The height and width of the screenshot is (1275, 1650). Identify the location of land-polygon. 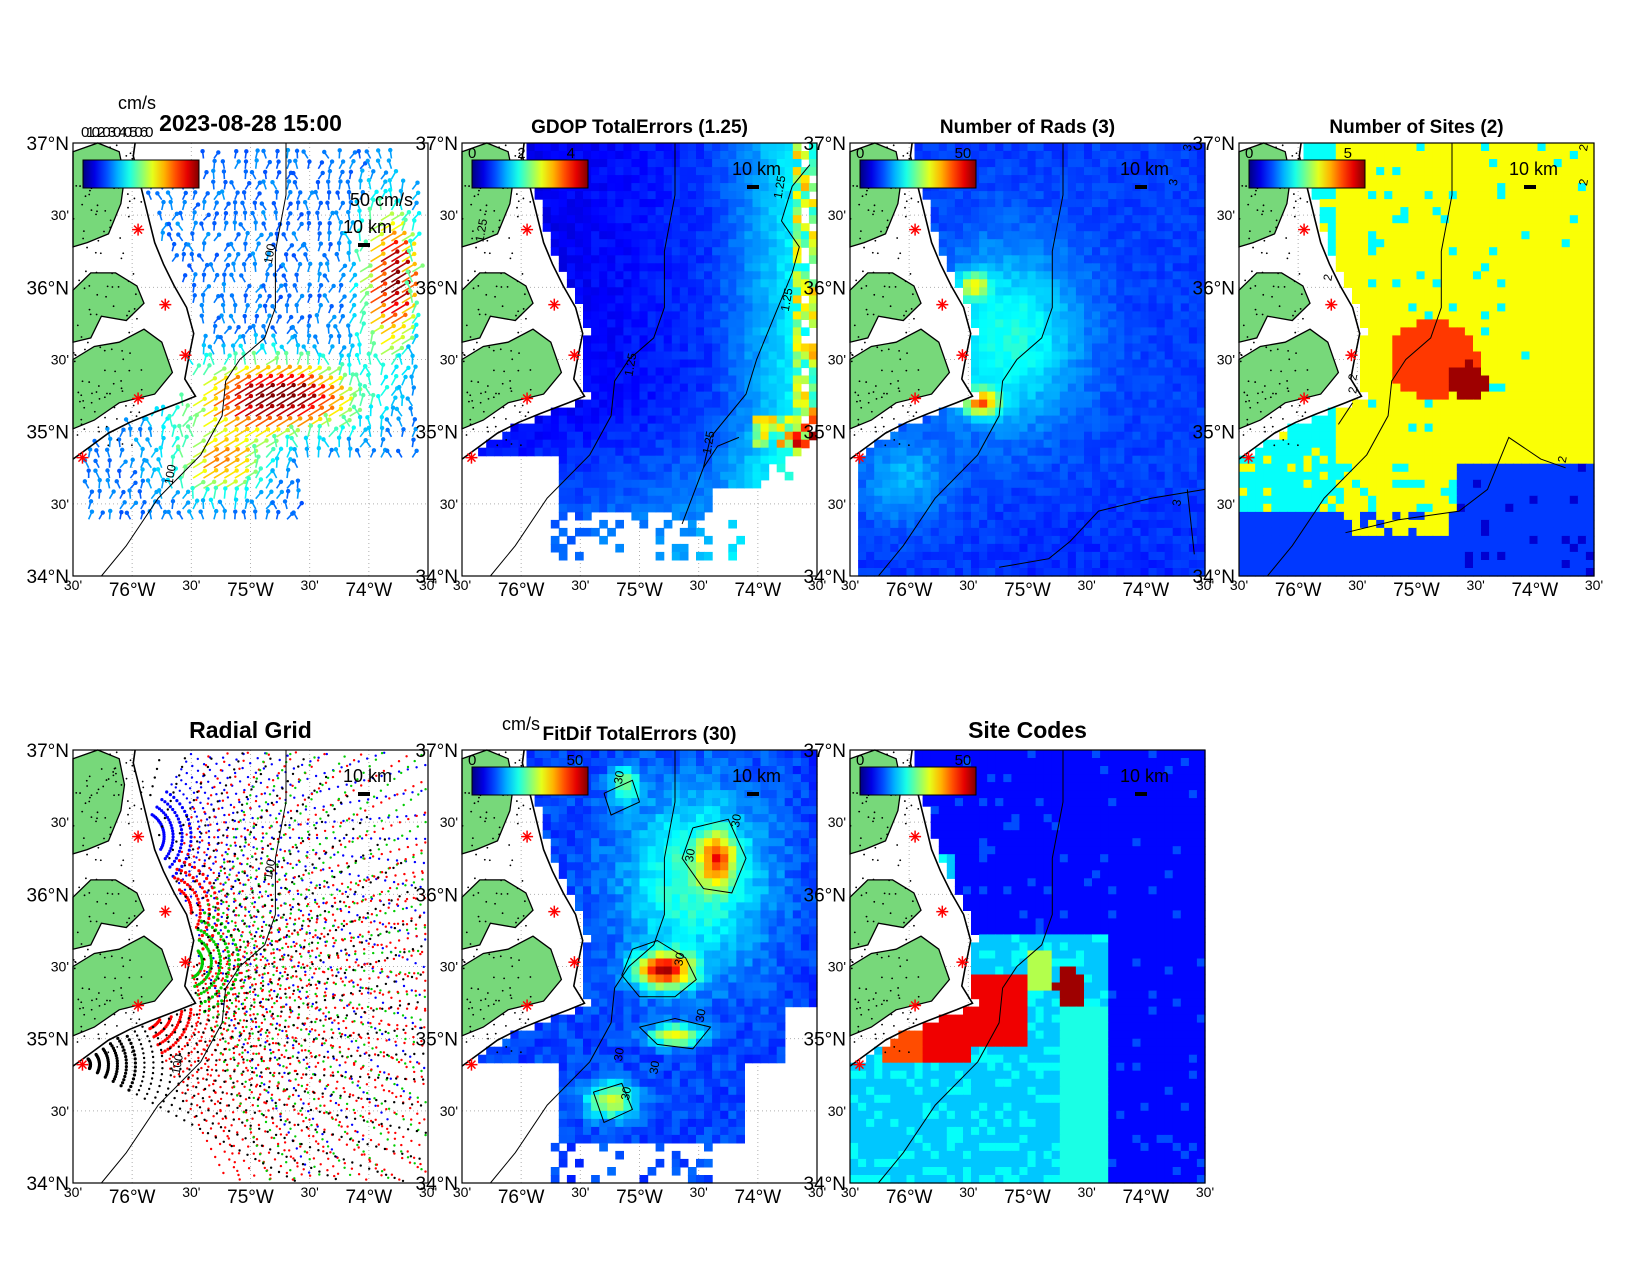
(497, 308).